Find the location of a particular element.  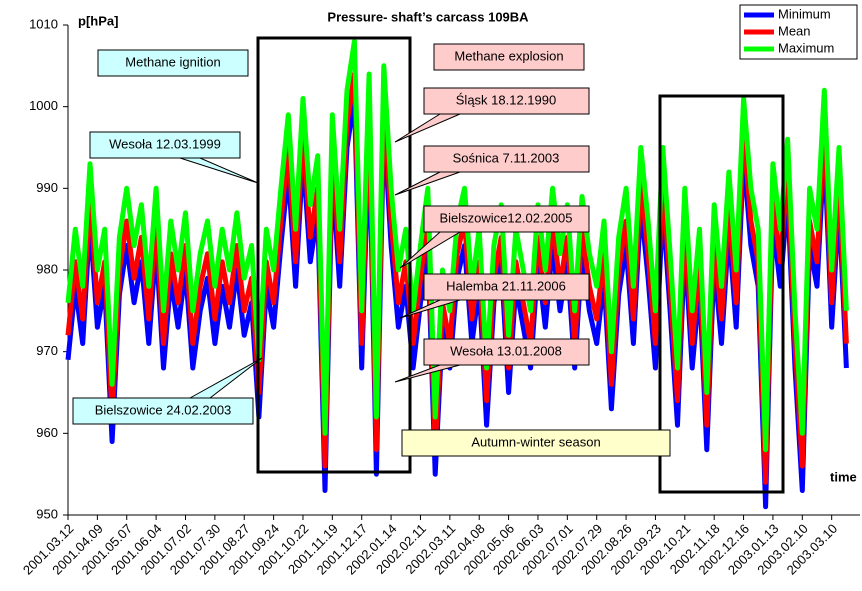

y-tick-label: 980 is located at coordinates (47, 268).